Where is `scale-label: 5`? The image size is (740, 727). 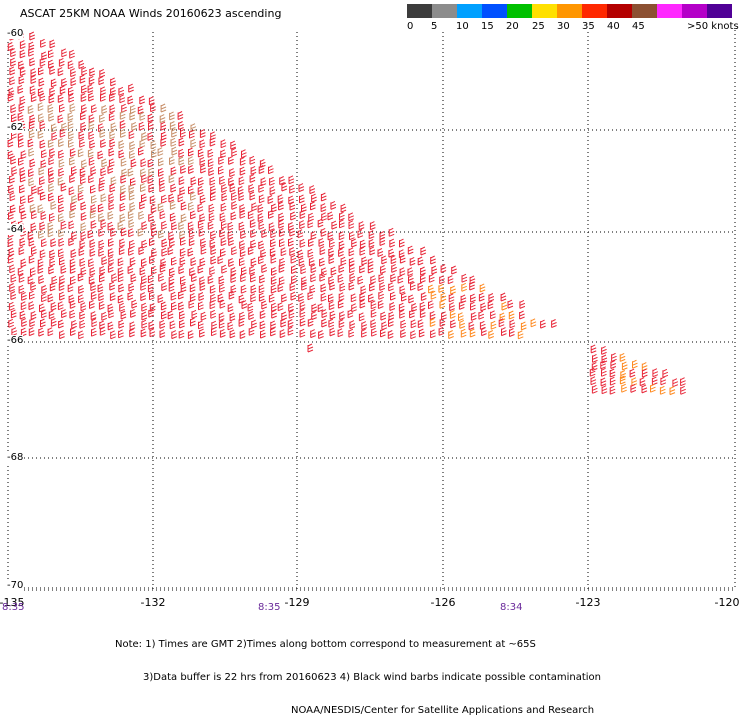
scale-label: 5 is located at coordinates (434, 26).